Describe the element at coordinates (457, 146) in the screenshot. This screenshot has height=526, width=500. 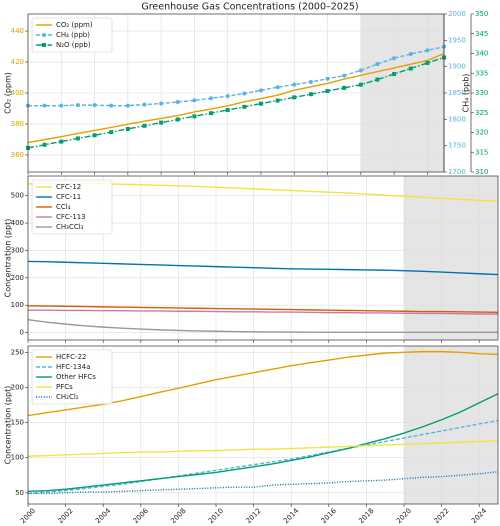
I see `y2-tick-label: 1750` at that location.